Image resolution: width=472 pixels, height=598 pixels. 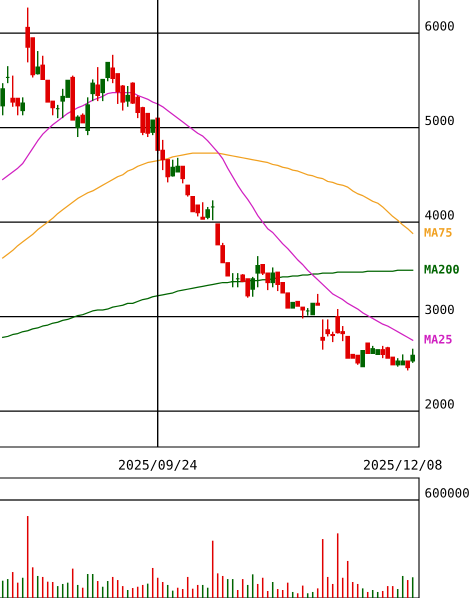 I want to click on series-label: MA200, so click(x=441, y=269).